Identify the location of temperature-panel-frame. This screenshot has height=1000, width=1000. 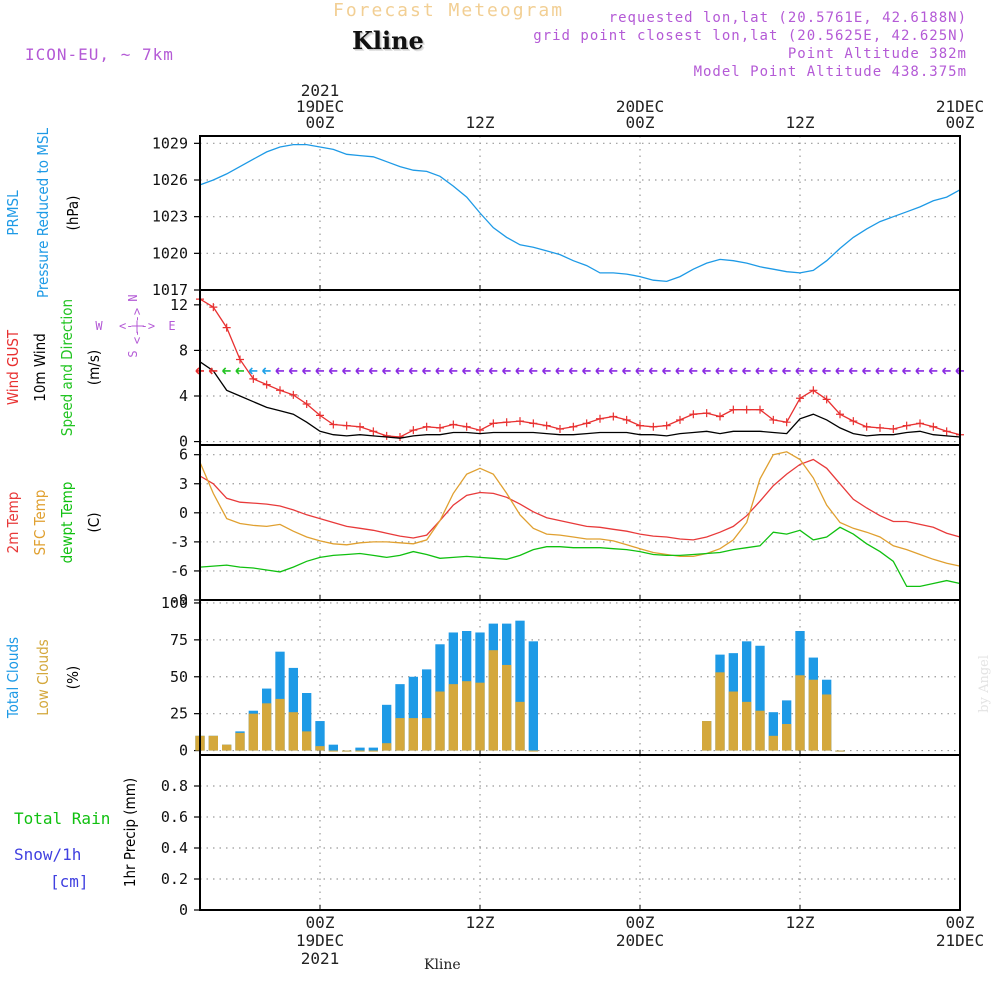
(580, 522).